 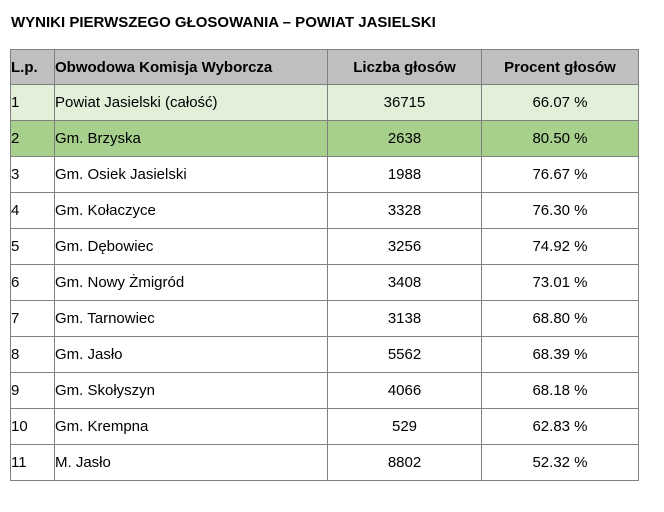 I want to click on cell-commission: Gm. Skołyszyn, so click(x=191, y=390).